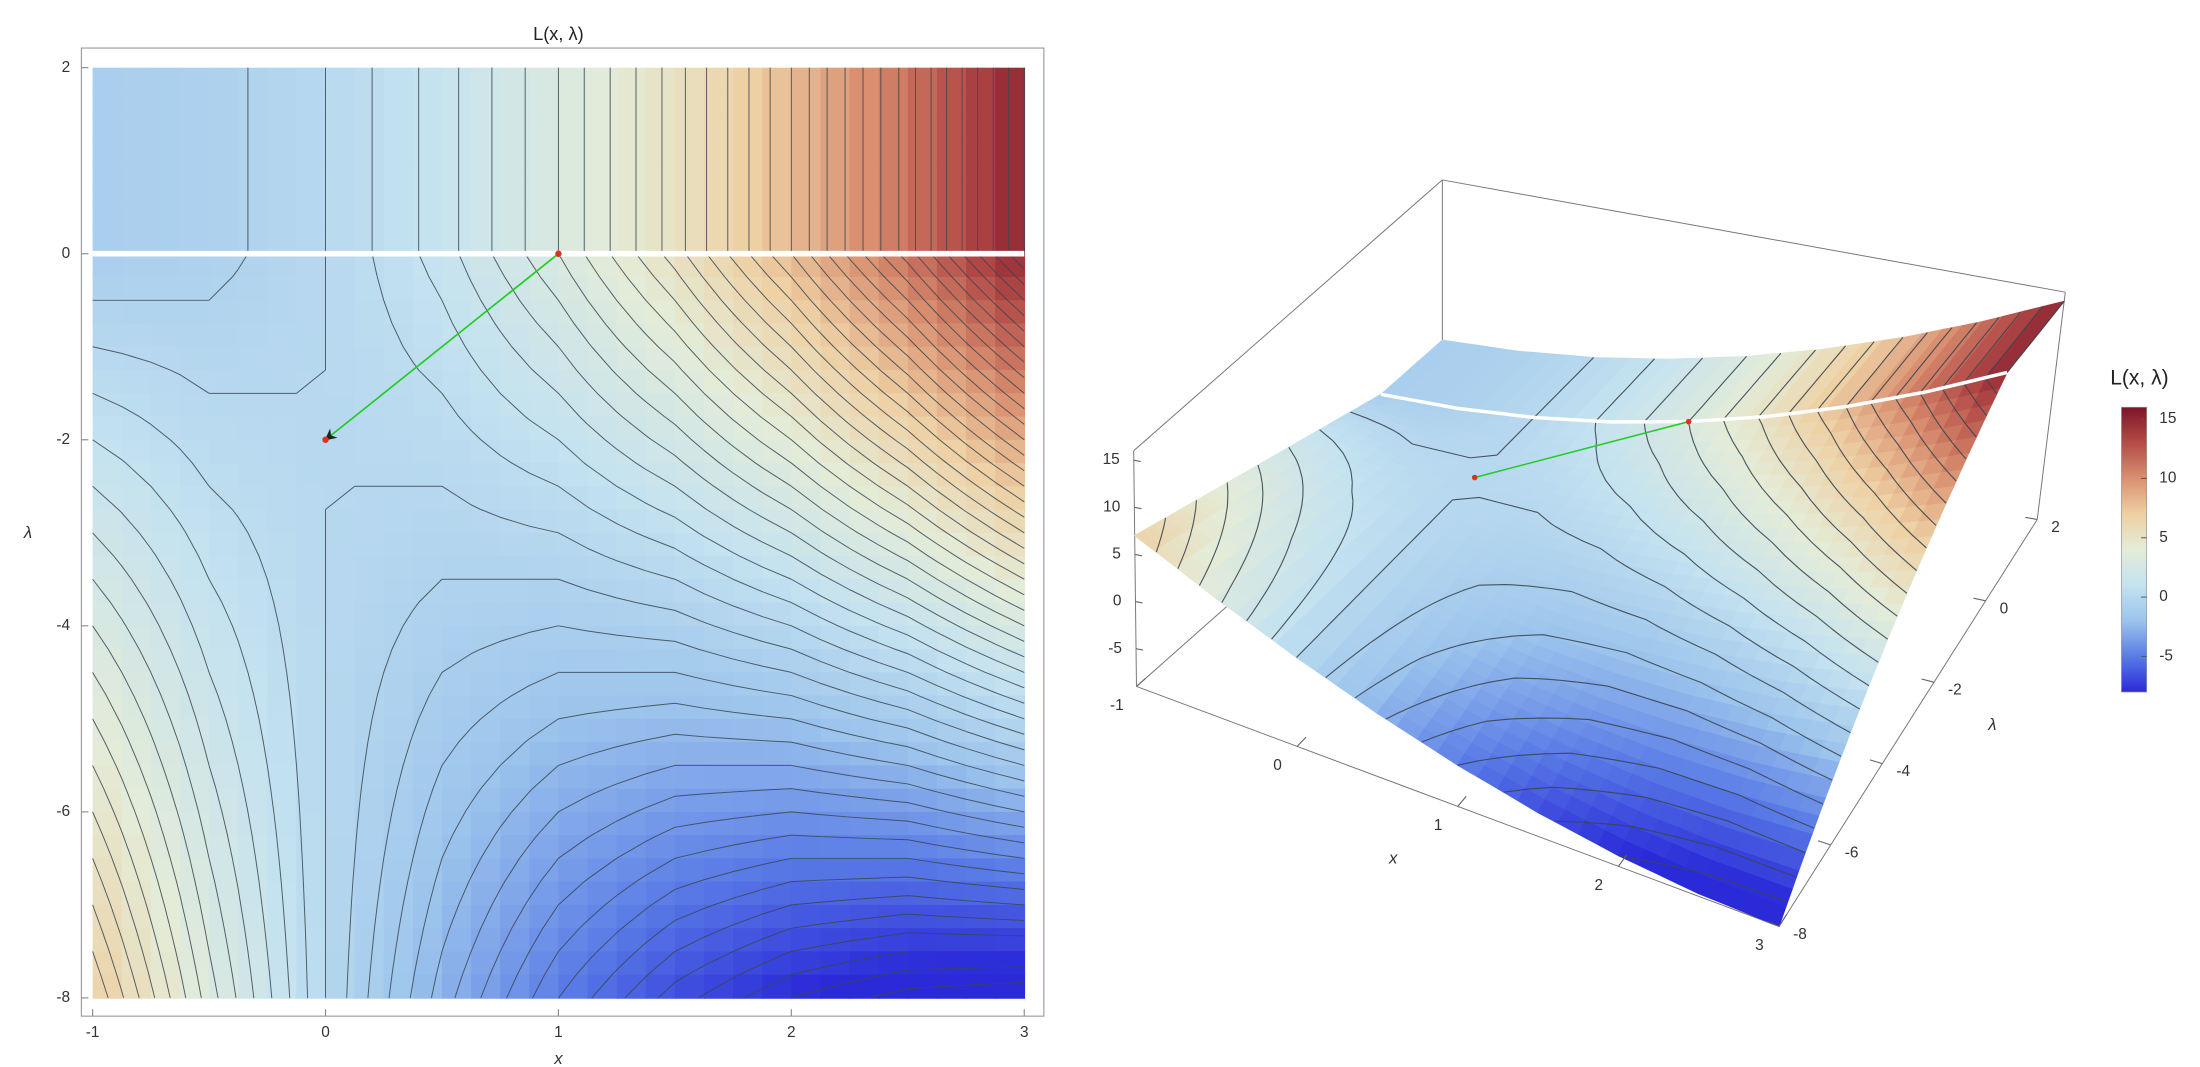  What do you see at coordinates (2163, 537) in the screenshot?
I see `colorbar-tick-label: 5` at bounding box center [2163, 537].